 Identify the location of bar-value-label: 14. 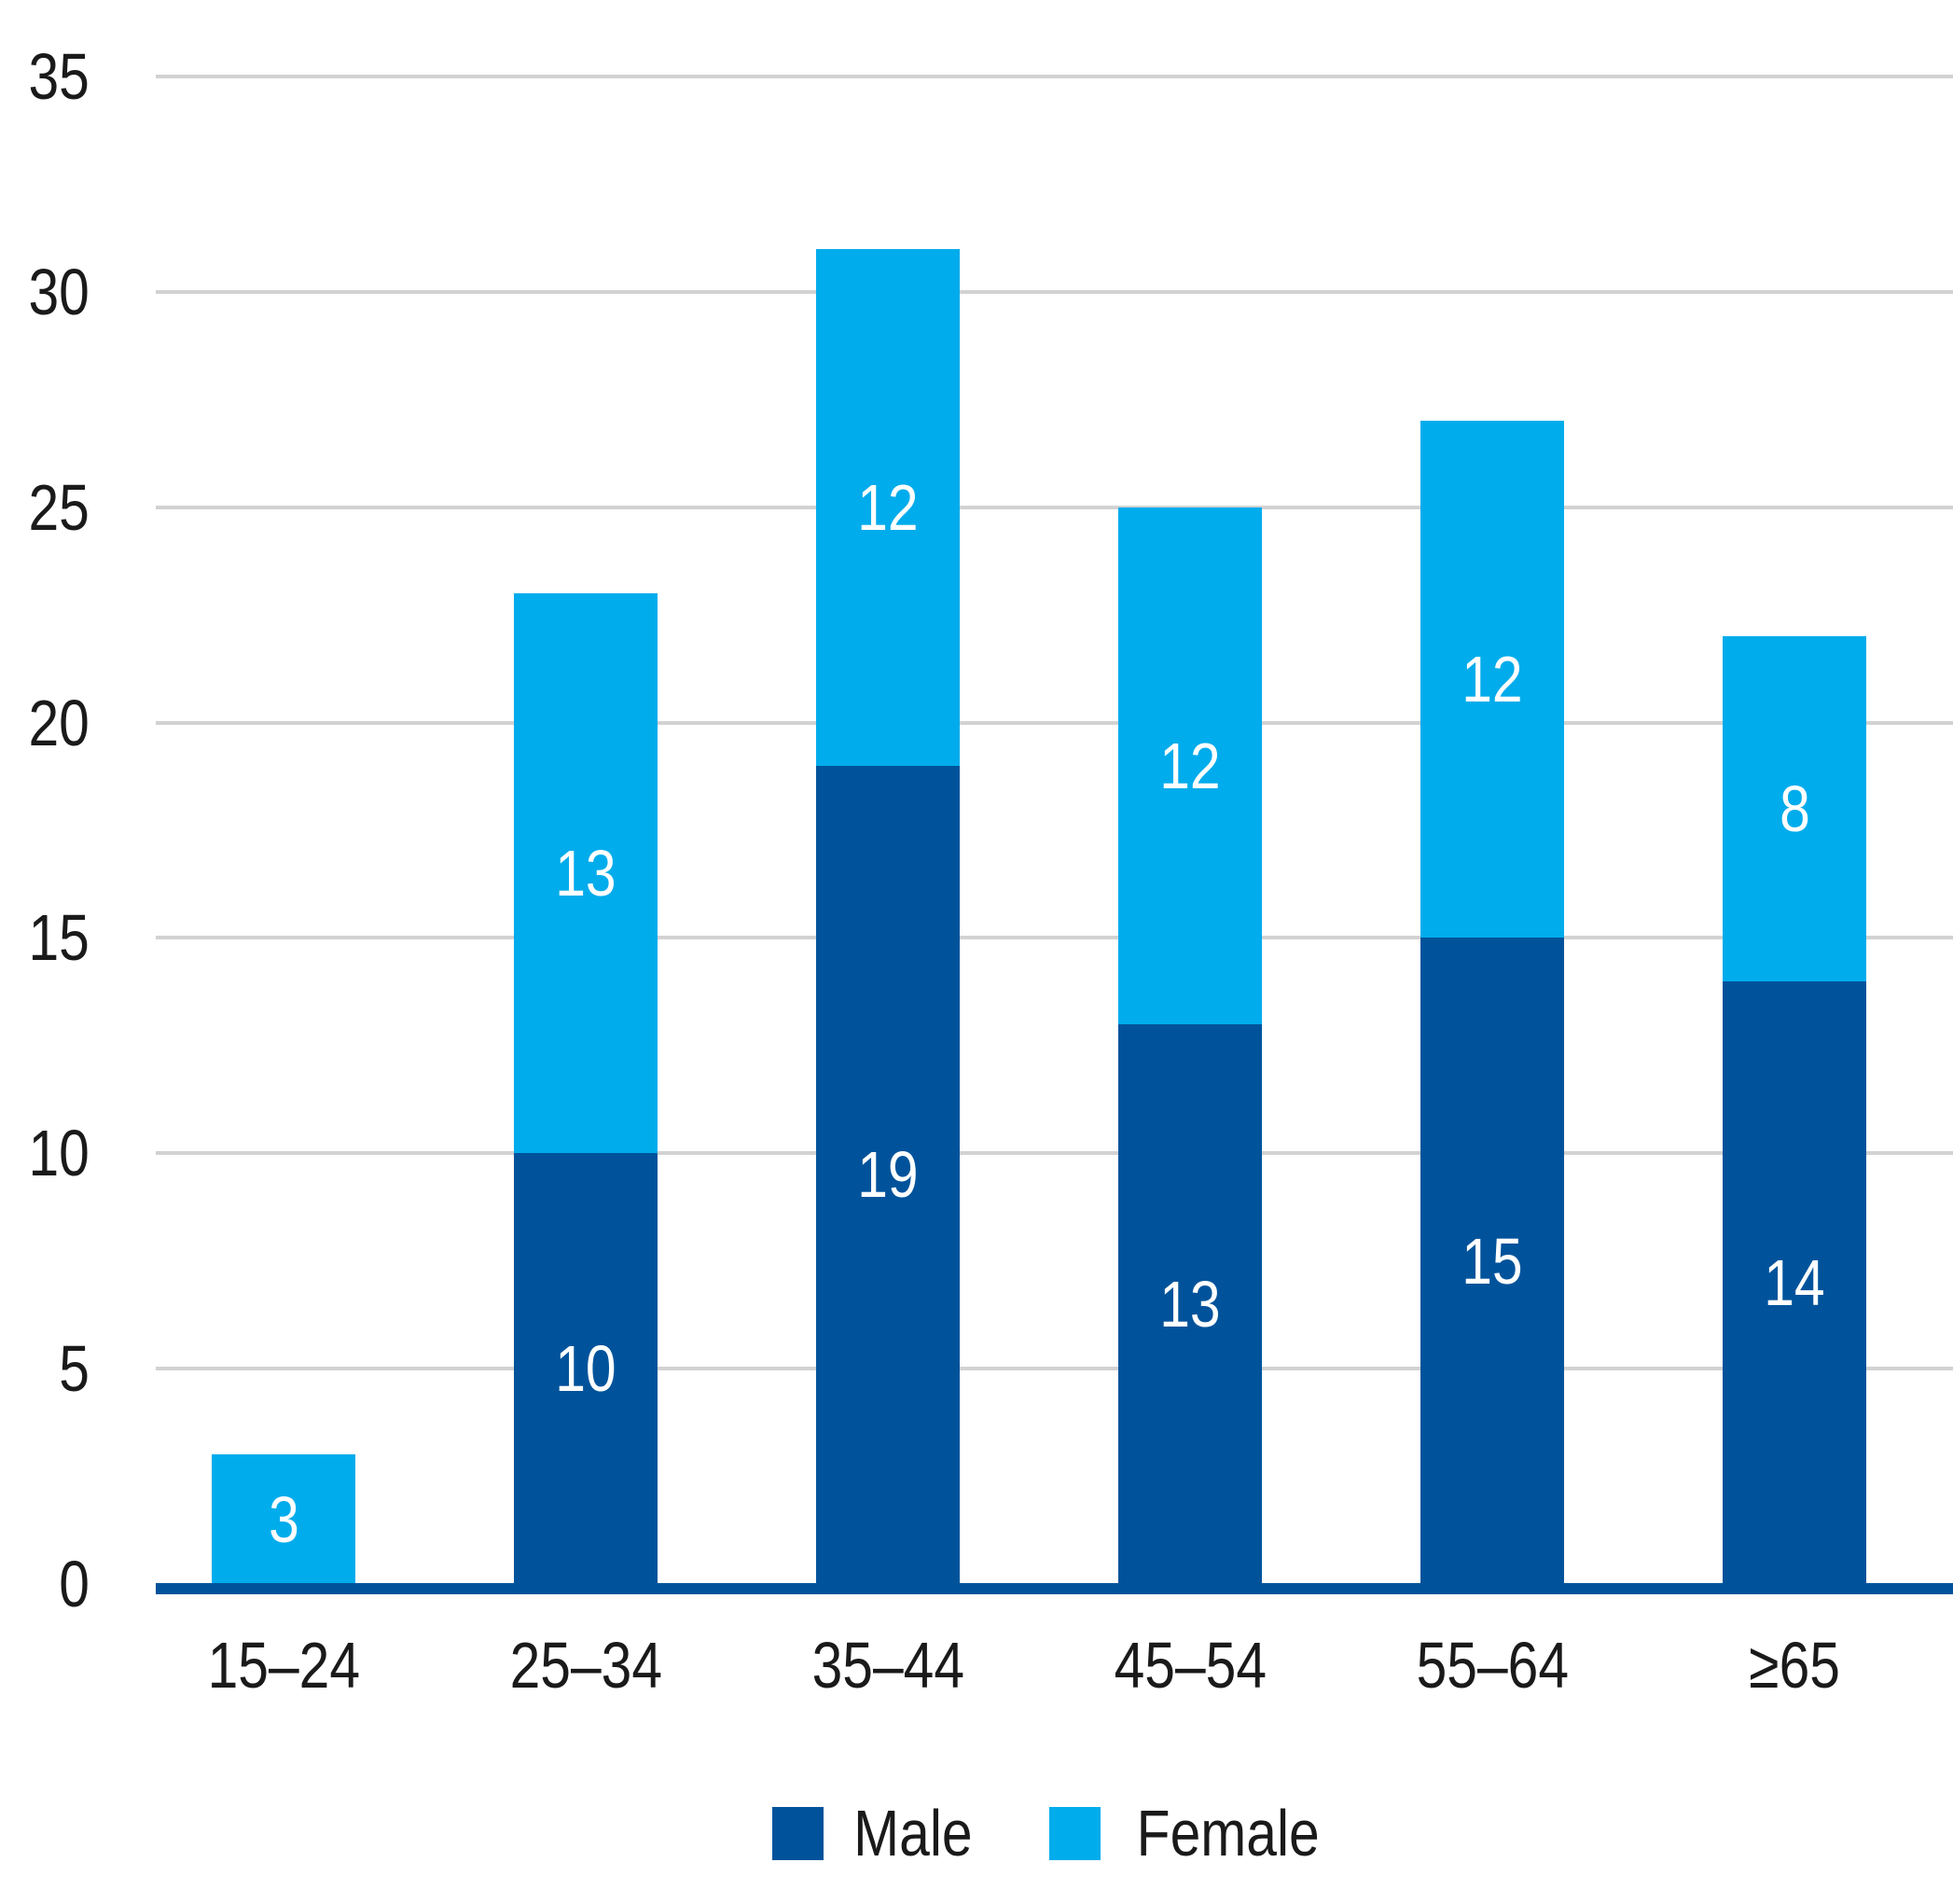
(1795, 1282).